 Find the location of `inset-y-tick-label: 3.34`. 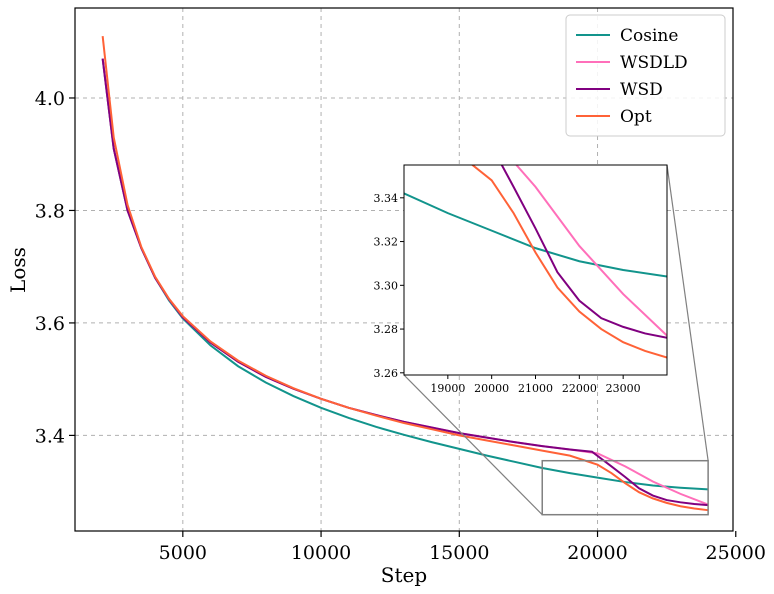

inset-y-tick-label: 3.34 is located at coordinates (386, 198).